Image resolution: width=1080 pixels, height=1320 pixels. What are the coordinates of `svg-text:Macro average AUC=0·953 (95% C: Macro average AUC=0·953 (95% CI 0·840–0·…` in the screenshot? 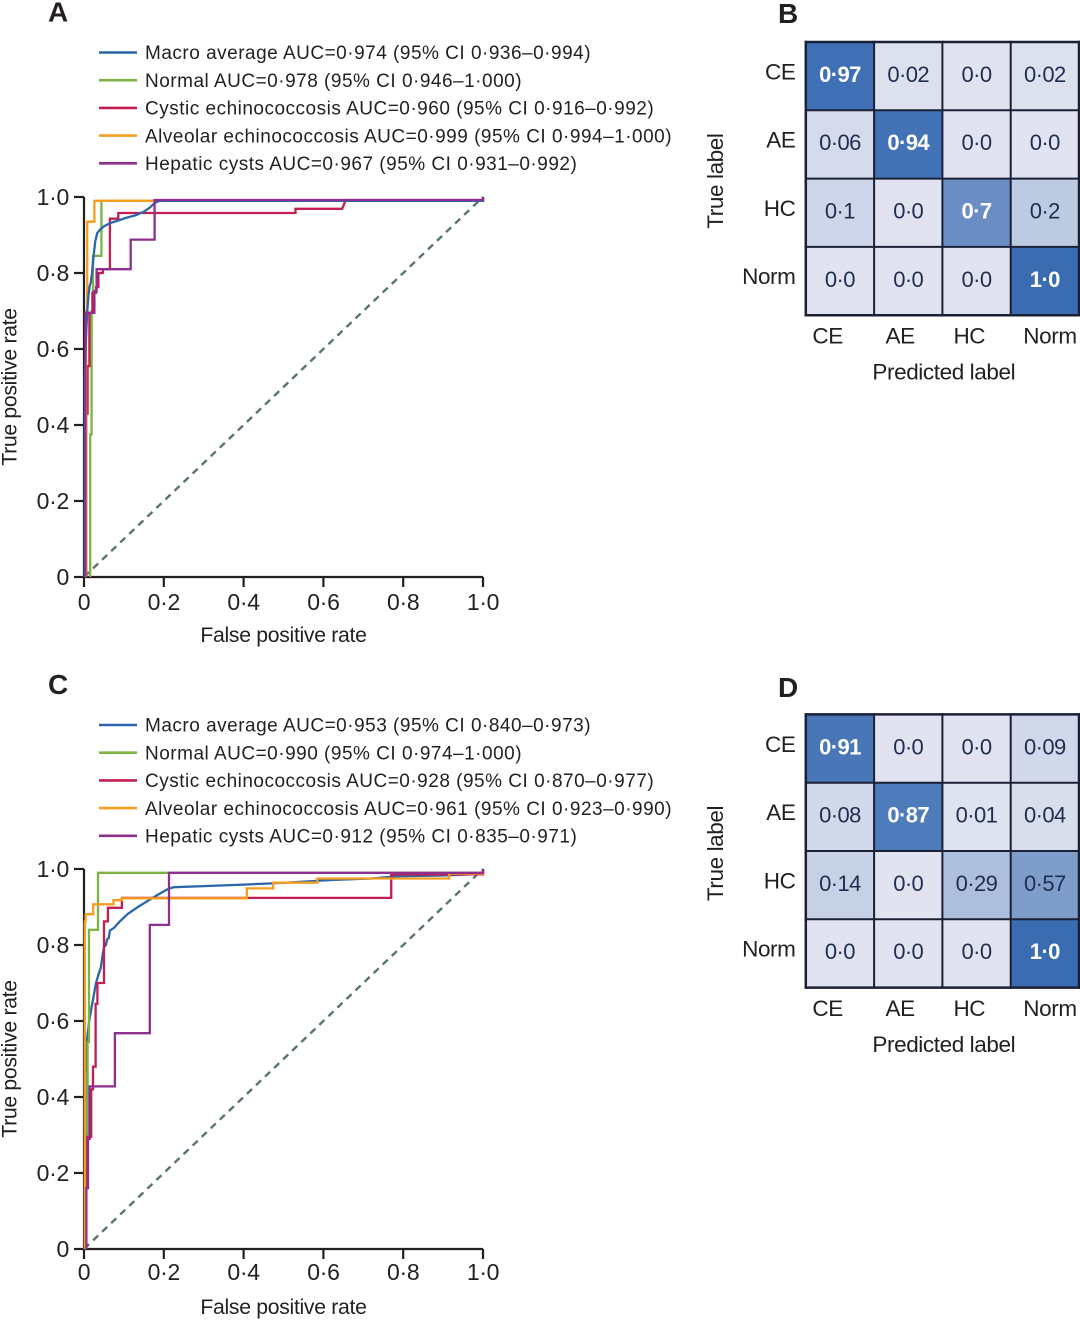 It's located at (368, 726).